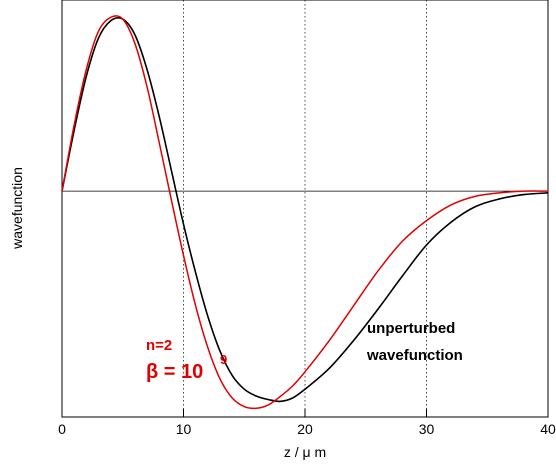 The image size is (556, 467). I want to click on annotation-wavefunction: wavefunction, so click(414, 355).